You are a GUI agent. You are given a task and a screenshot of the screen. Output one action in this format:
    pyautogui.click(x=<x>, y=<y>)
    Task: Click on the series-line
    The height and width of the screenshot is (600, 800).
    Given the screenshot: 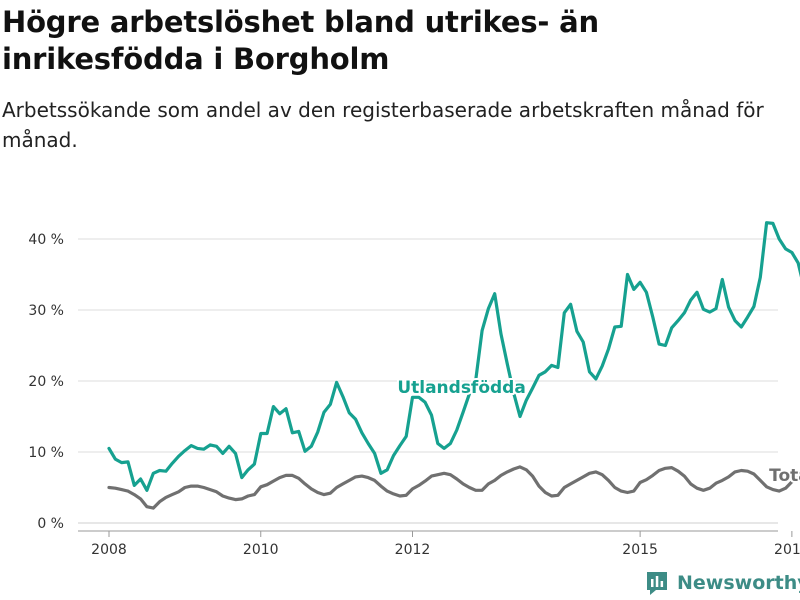 What is the action you would take?
    pyautogui.click(x=453, y=487)
    